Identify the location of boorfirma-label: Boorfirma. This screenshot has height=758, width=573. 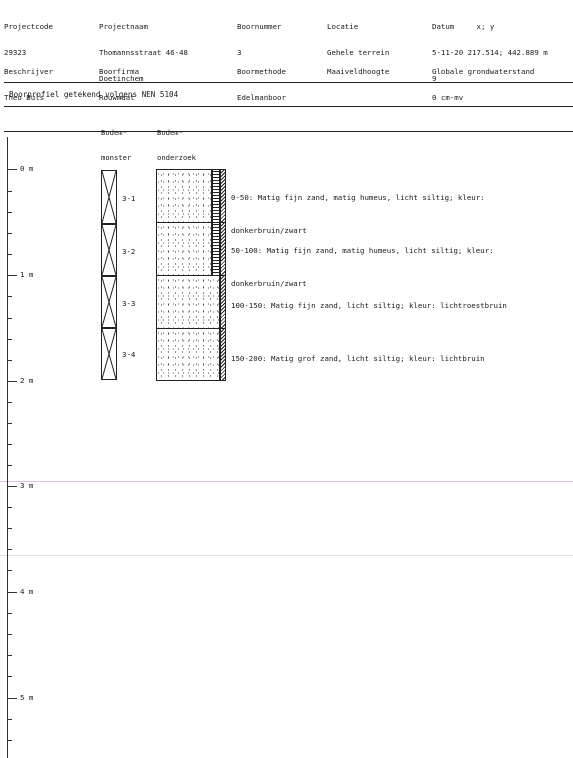
(119, 72).